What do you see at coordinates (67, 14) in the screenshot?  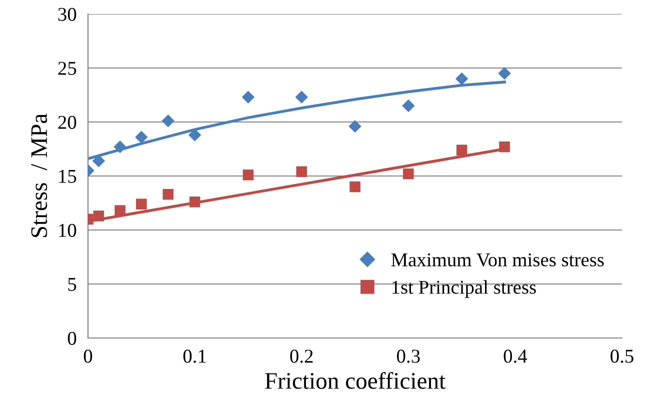 I see `y-tick-label: 30` at bounding box center [67, 14].